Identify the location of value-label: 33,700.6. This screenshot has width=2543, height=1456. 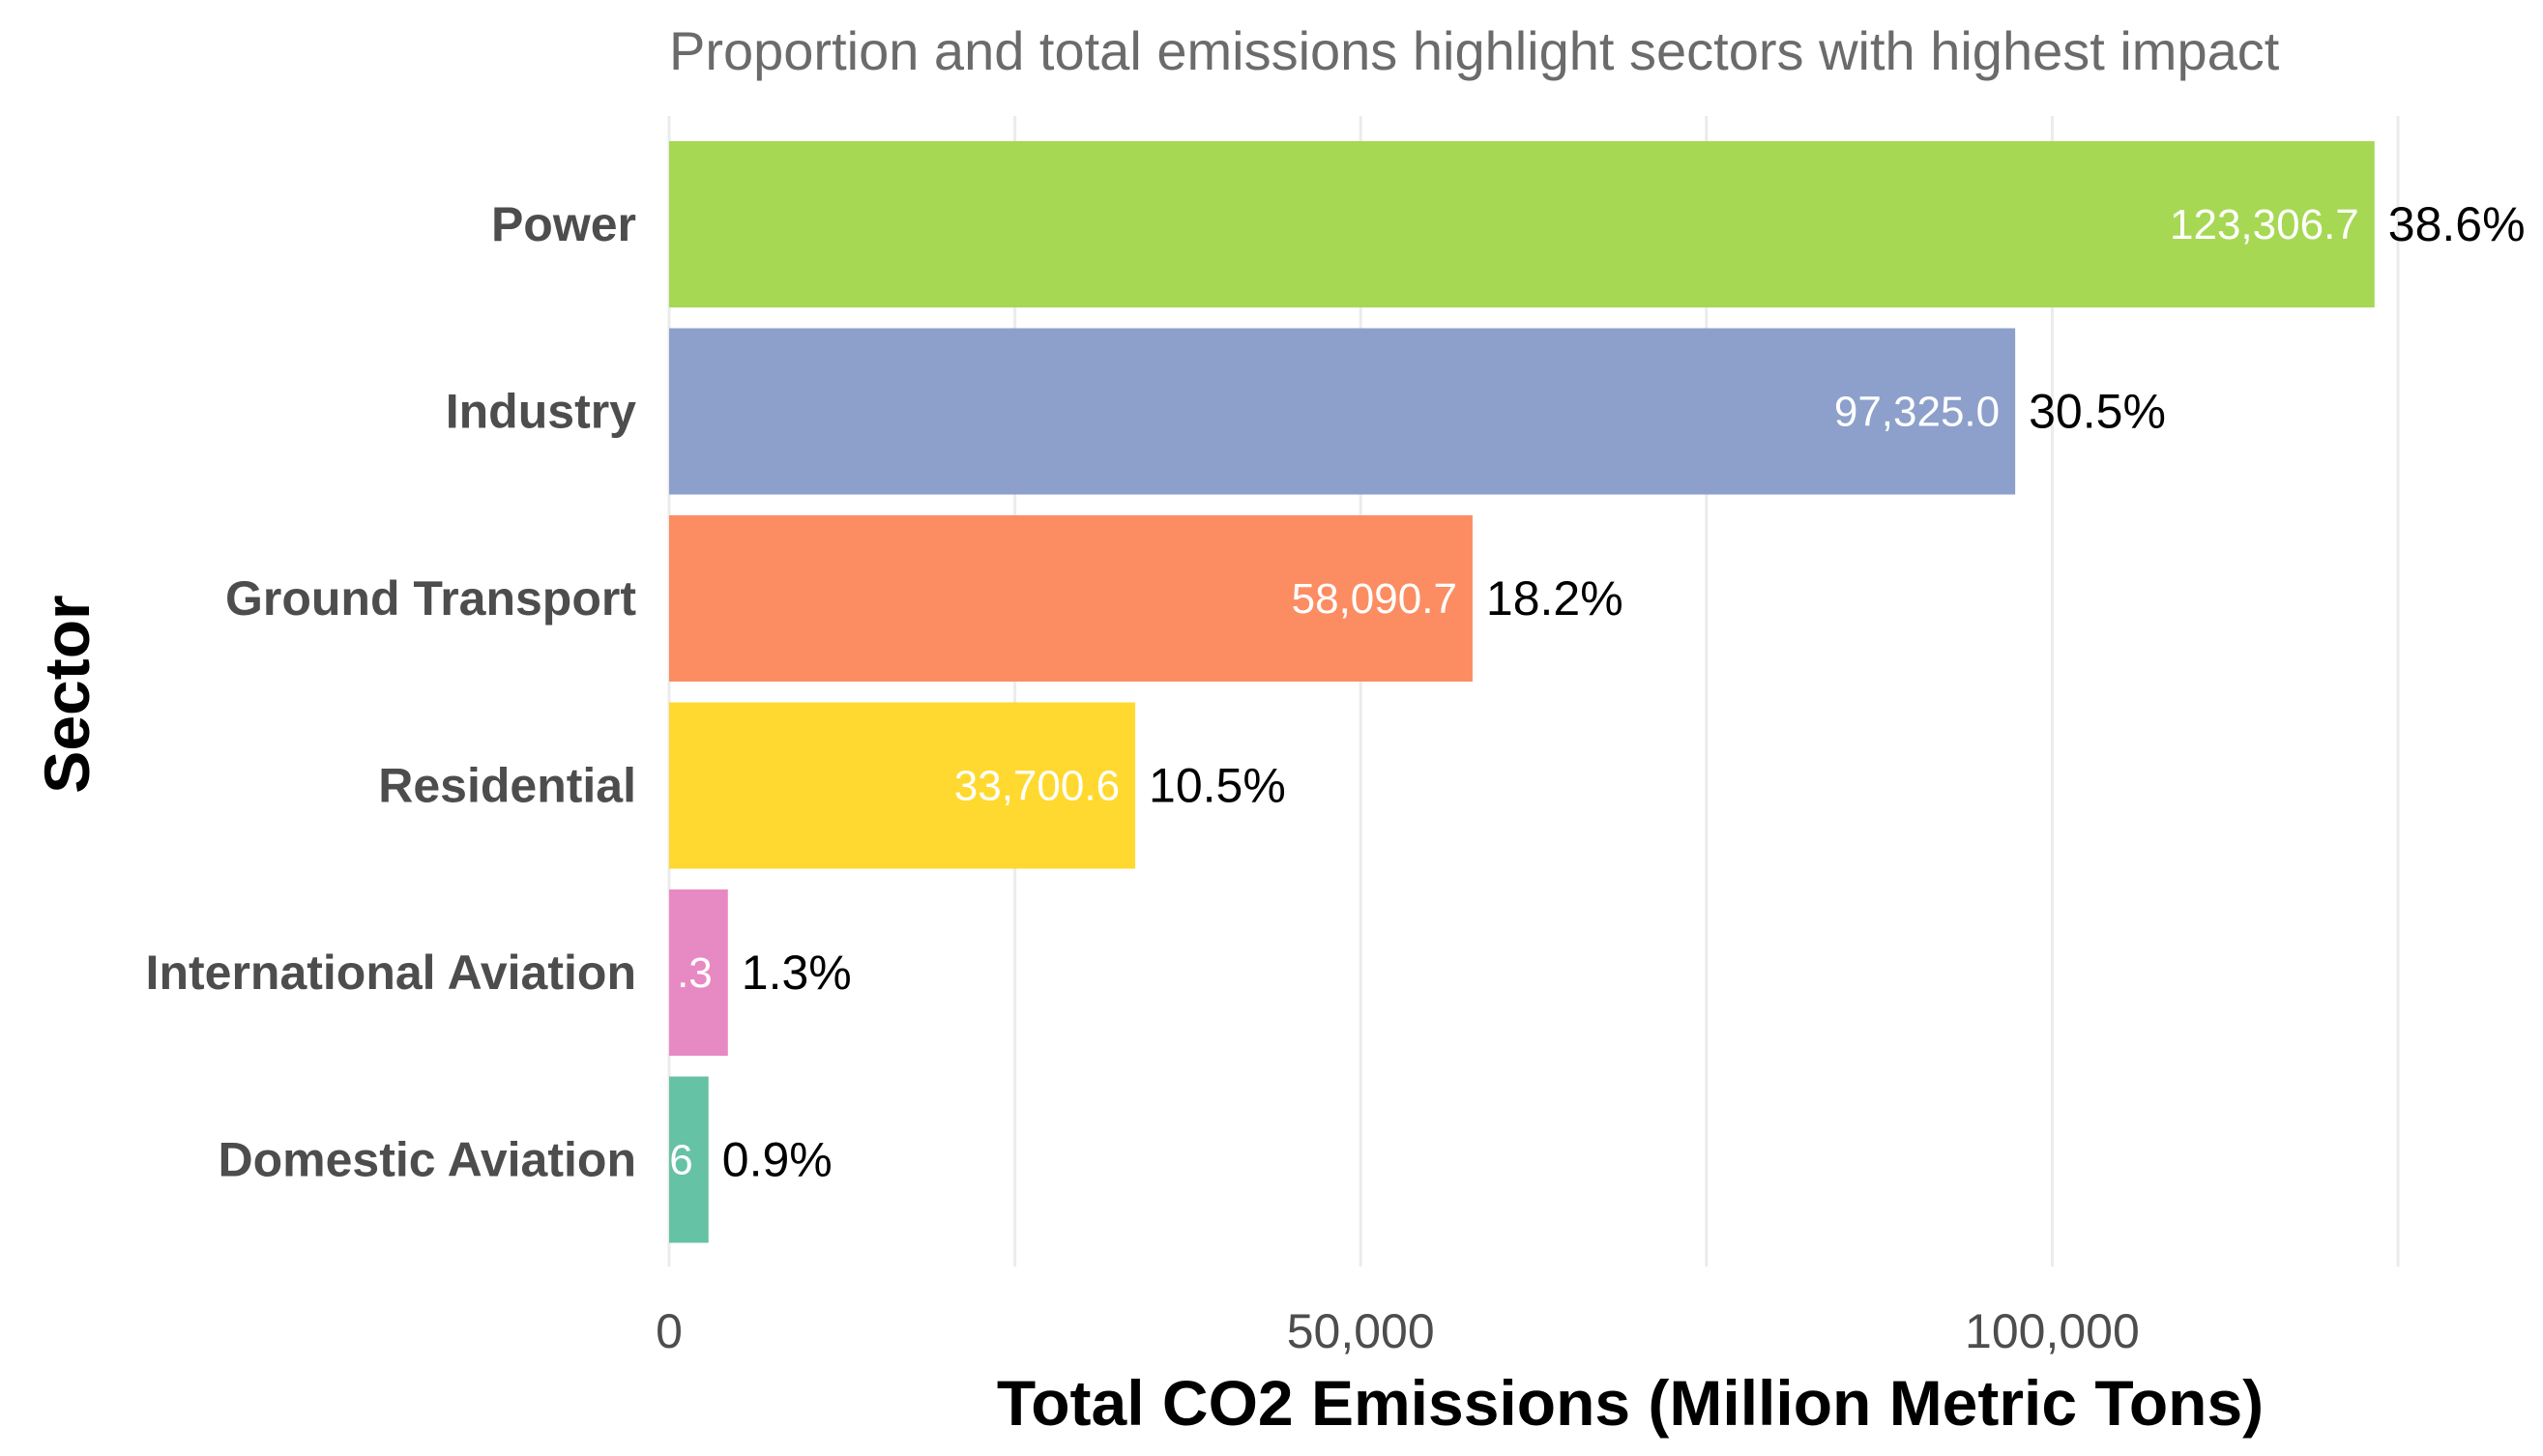
(1037, 787).